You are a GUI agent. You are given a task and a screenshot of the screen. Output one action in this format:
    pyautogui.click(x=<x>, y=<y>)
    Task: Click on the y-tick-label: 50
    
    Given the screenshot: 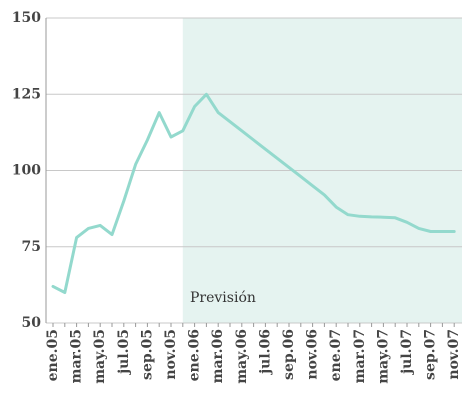 What is the action you would take?
    pyautogui.click(x=32, y=323)
    